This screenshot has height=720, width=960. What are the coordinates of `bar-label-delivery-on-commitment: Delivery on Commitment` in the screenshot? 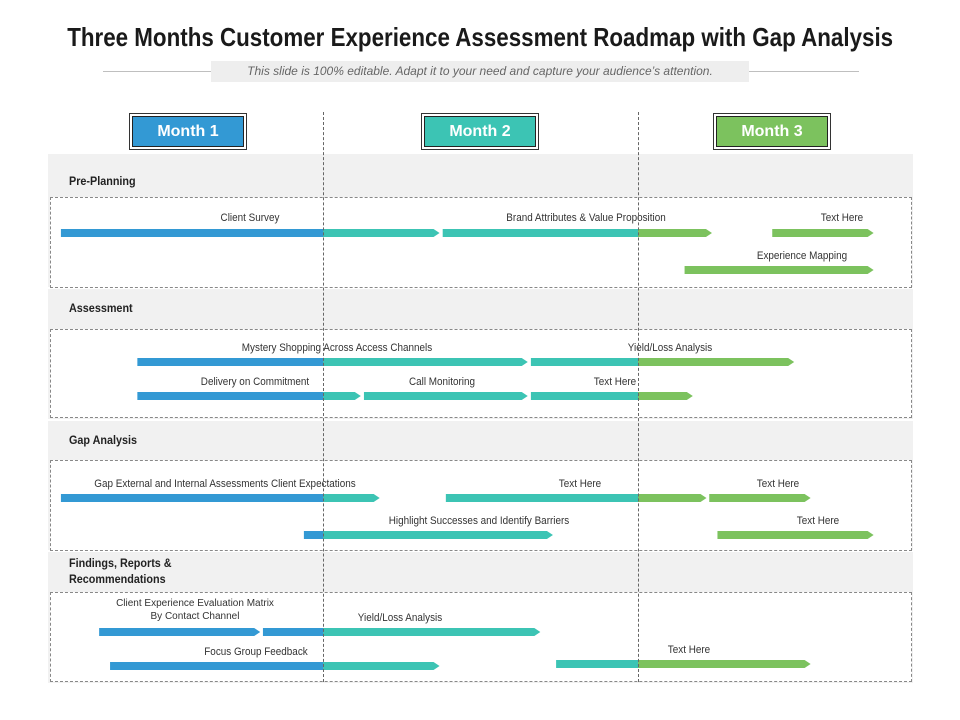 It's located at (255, 382).